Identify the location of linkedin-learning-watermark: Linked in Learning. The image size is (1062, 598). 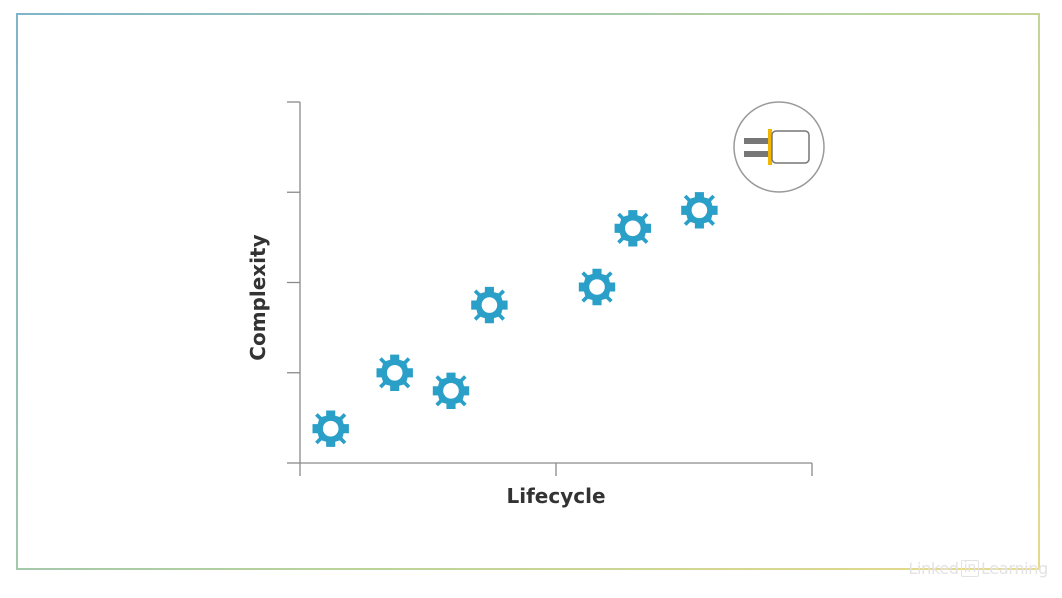
(978, 568).